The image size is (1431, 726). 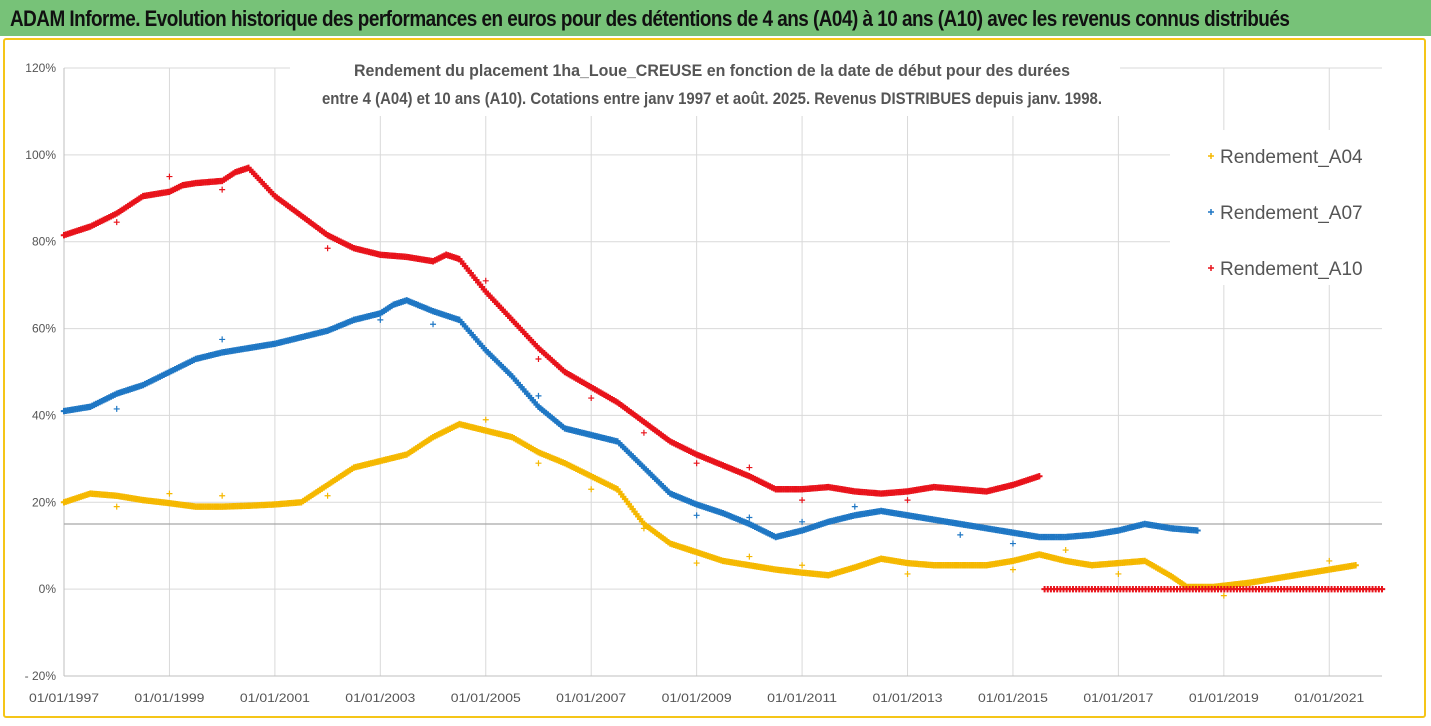 I want to click on x-tick-label: 01/01/2001, so click(x=275, y=698).